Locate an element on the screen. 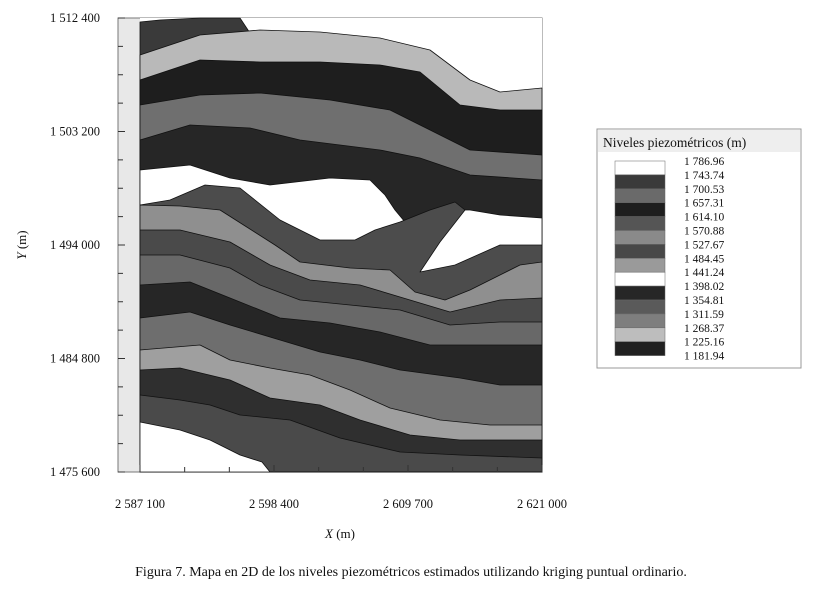  legend-level-label: 1 484.45 is located at coordinates (704, 259).